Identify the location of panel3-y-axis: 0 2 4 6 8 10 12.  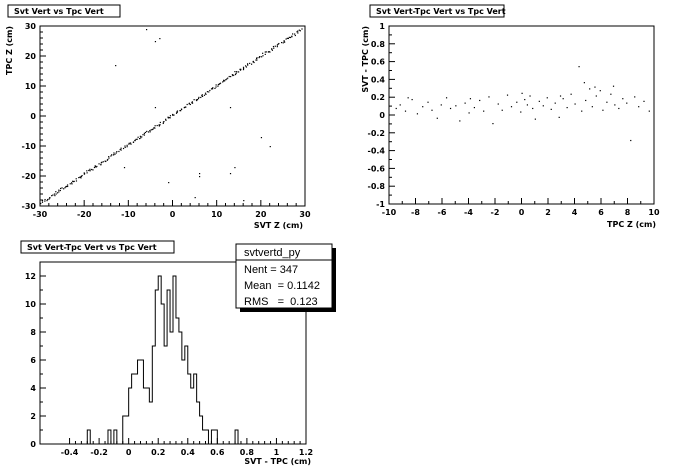
(35, 360).